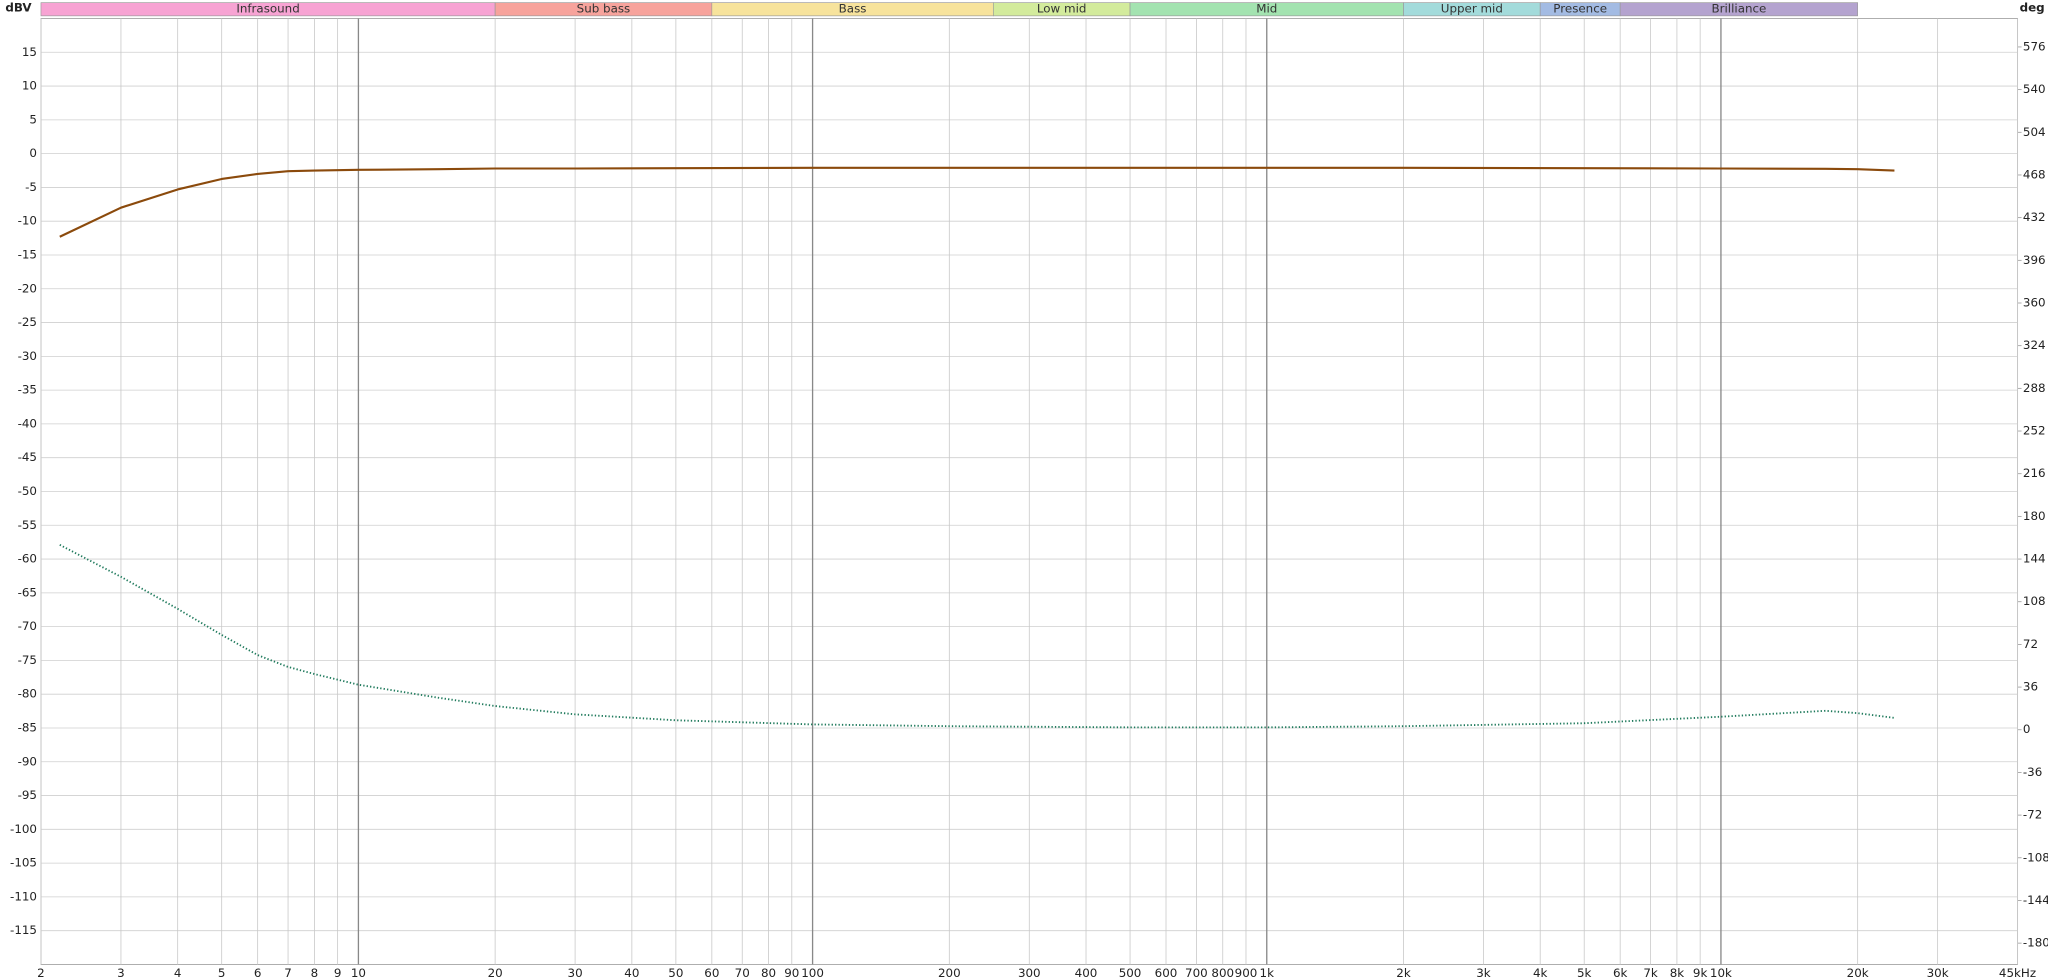  Describe the element at coordinates (1267, 972) in the screenshot. I see `x-tick-label: 1k` at that location.